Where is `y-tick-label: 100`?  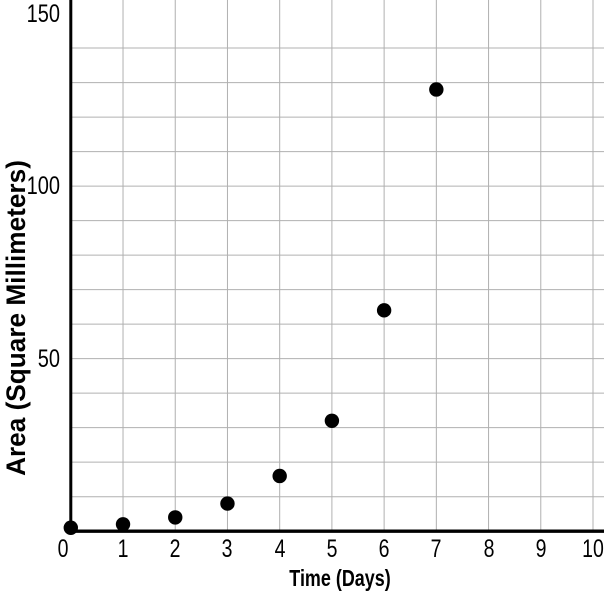
y-tick-label: 100 is located at coordinates (43, 186).